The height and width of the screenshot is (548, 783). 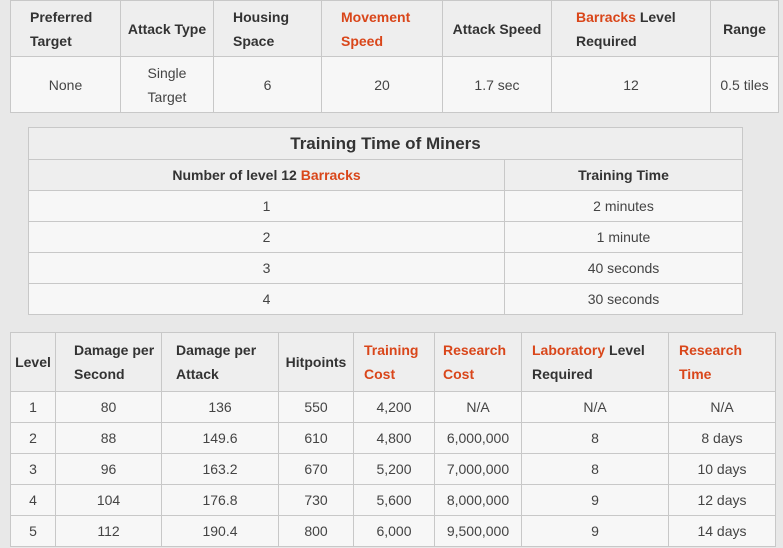 What do you see at coordinates (722, 469) in the screenshot?
I see `research-time-cell: 10 days` at bounding box center [722, 469].